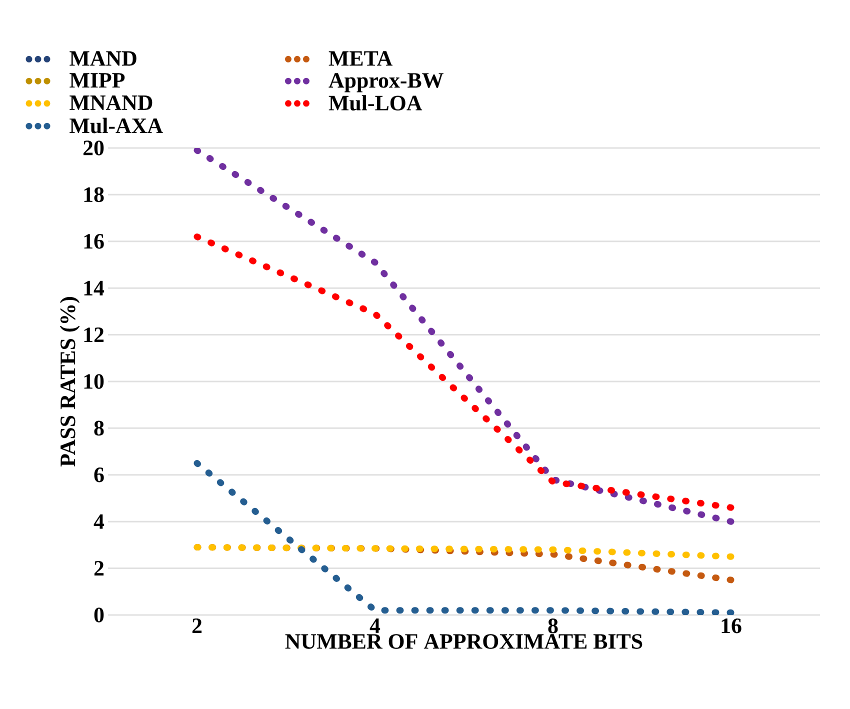 Image resolution: width=850 pixels, height=709 pixels. Describe the element at coordinates (360, 58) in the screenshot. I see `legend-label: META` at that location.